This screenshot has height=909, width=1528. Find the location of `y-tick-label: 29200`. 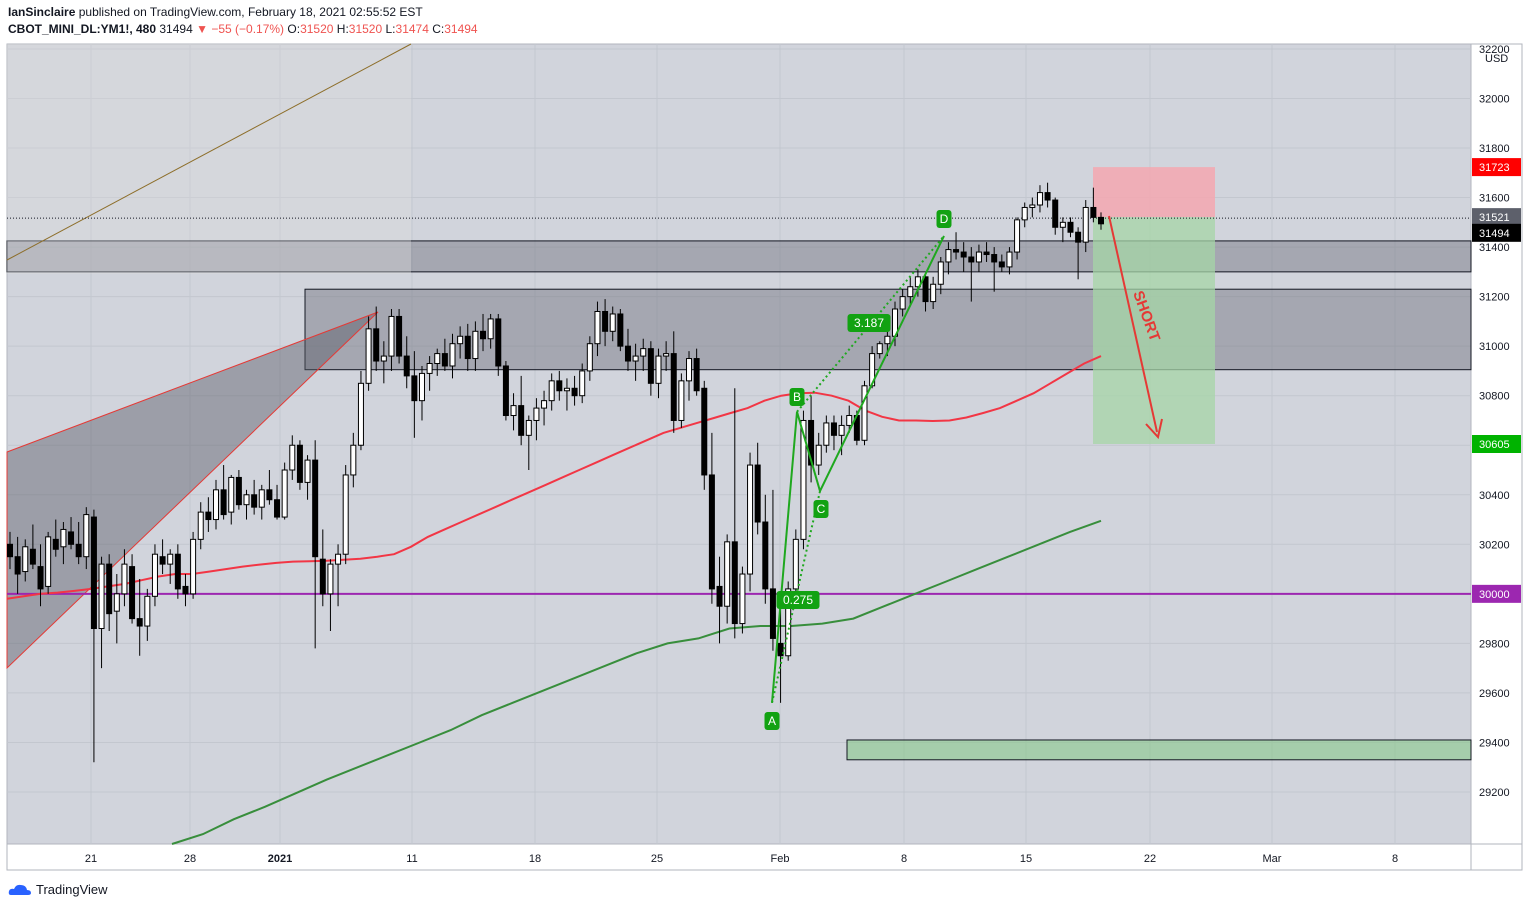

y-tick-label: 29200 is located at coordinates (1494, 793).